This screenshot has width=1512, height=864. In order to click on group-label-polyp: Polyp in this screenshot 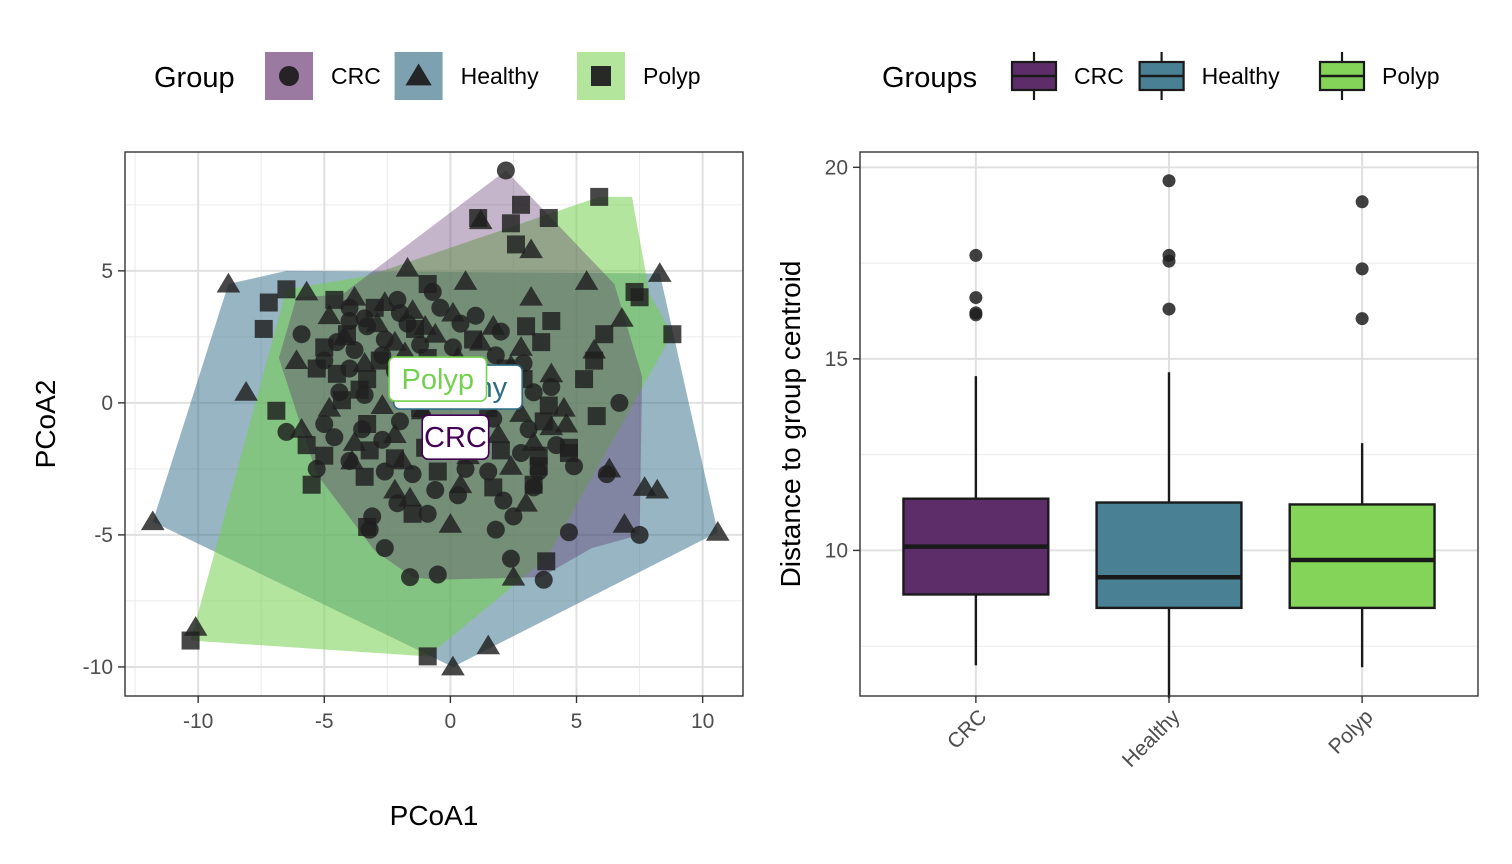, I will do `click(438, 379)`.